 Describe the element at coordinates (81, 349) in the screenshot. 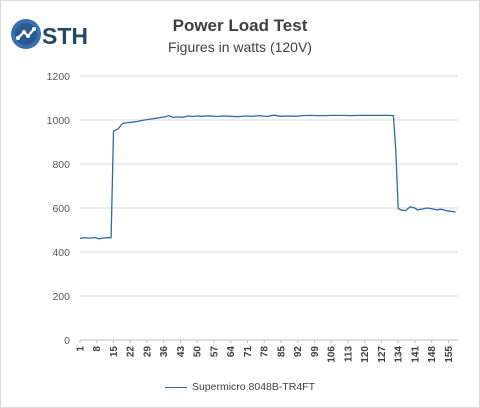

I see `x-tick-label: 1` at that location.